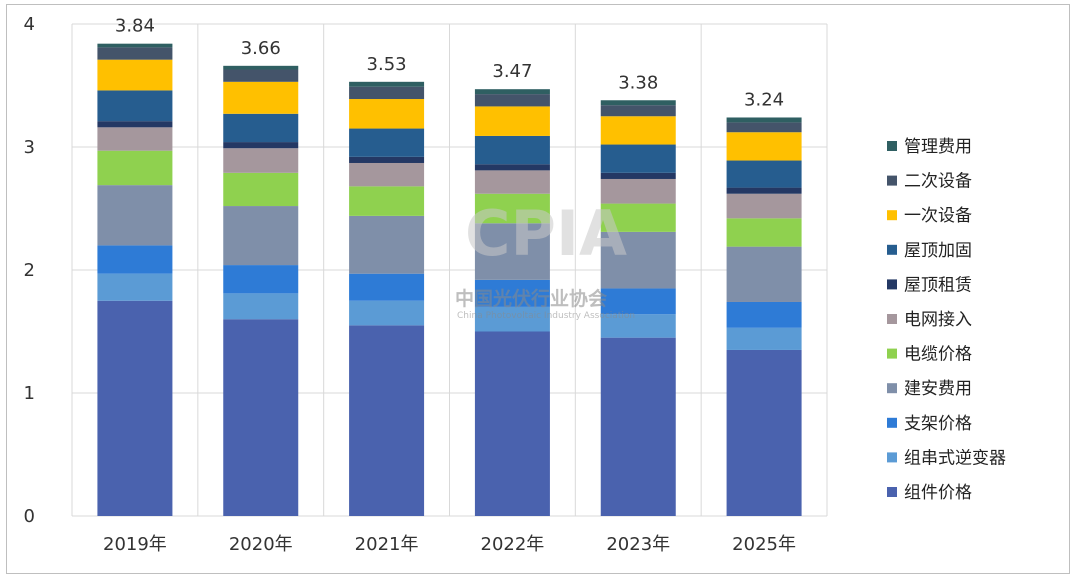  Describe the element at coordinates (938, 424) in the screenshot. I see `legend-label: 支架价格` at that location.